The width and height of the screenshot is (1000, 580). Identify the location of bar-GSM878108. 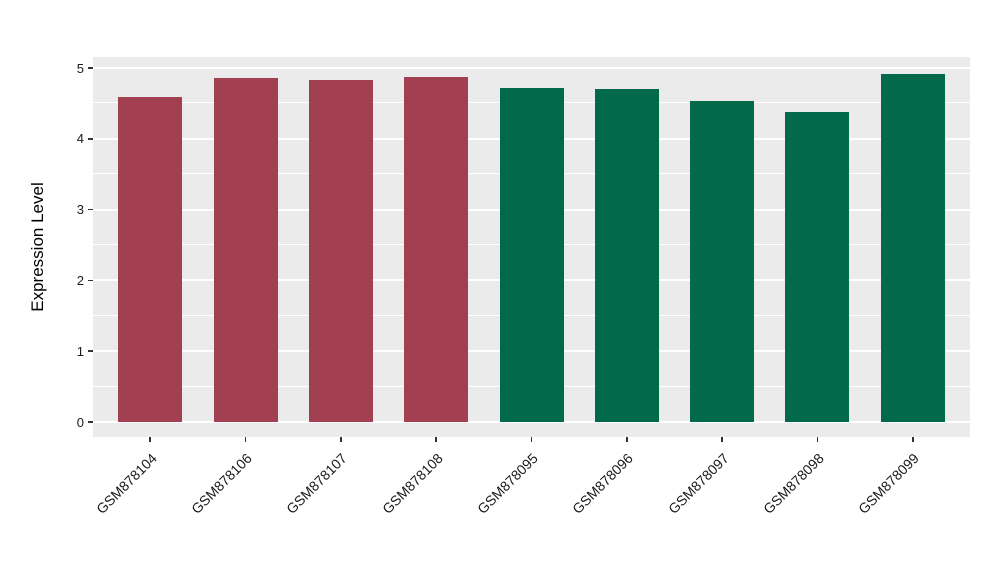
(436, 249).